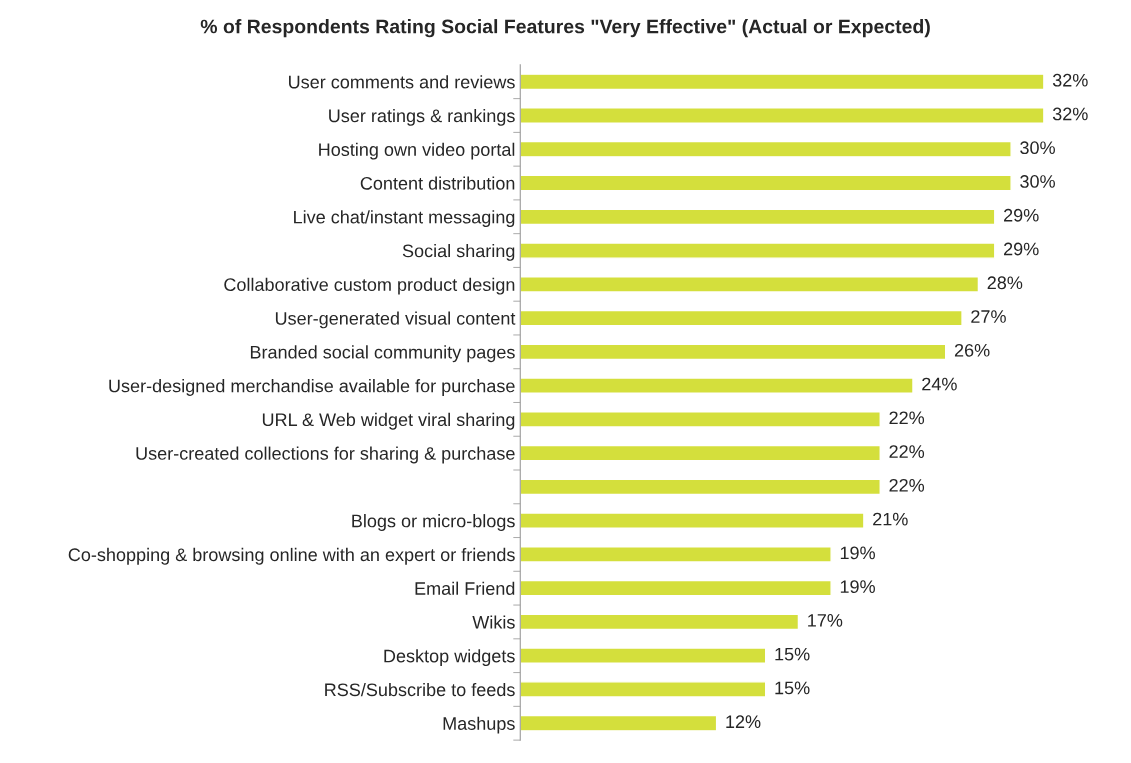  Describe the element at coordinates (565, 28) in the screenshot. I see `chart-title: % of Respondents Rating Social Features "Very Effective" (Actual or Expected)` at that location.